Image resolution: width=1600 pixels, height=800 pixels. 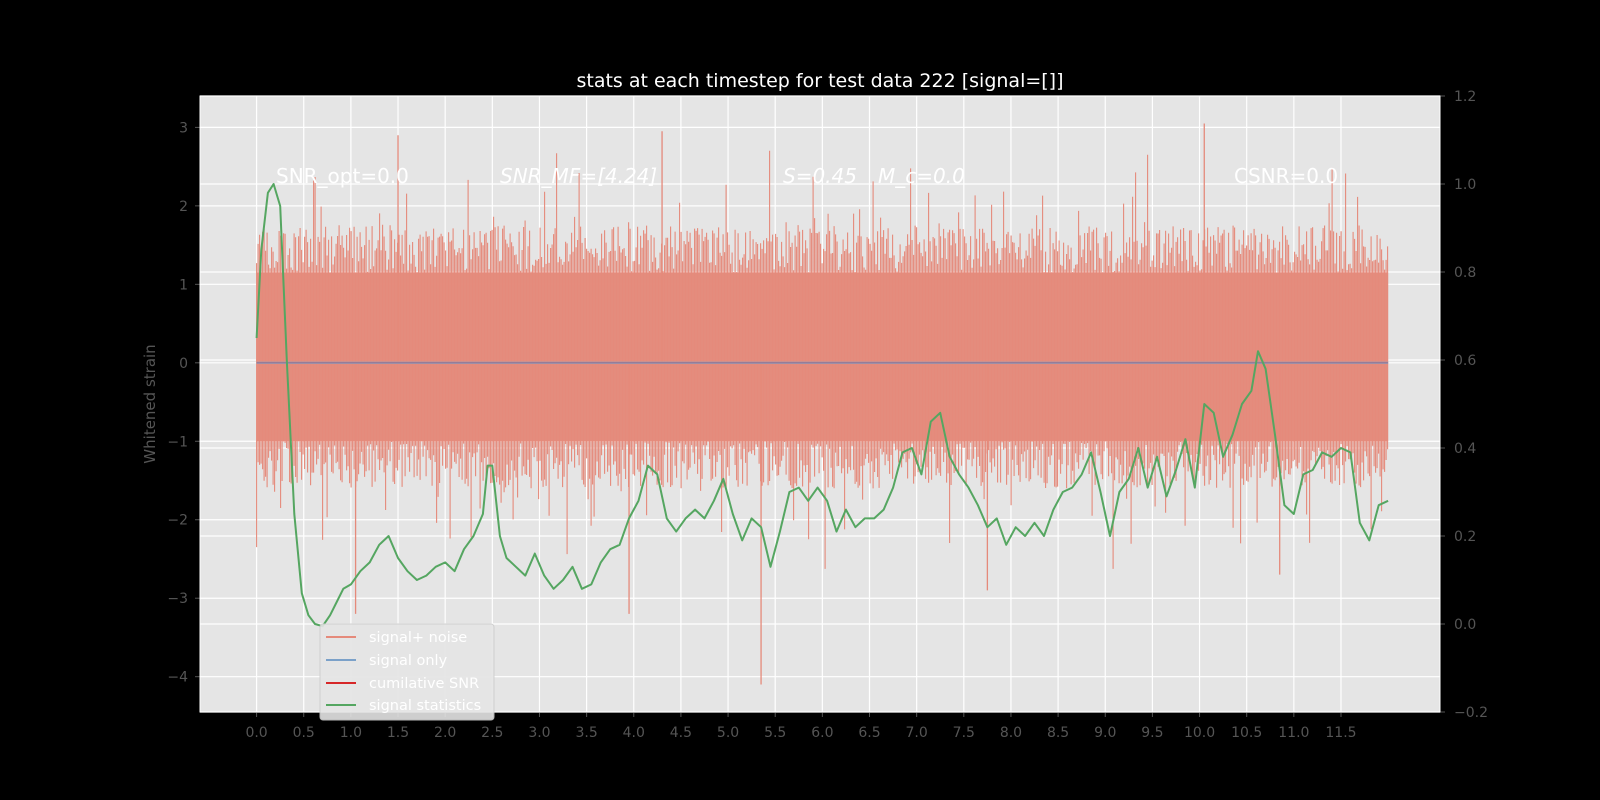 What do you see at coordinates (539, 733) in the screenshot?
I see `x-tick-label: 3.0` at bounding box center [539, 733].